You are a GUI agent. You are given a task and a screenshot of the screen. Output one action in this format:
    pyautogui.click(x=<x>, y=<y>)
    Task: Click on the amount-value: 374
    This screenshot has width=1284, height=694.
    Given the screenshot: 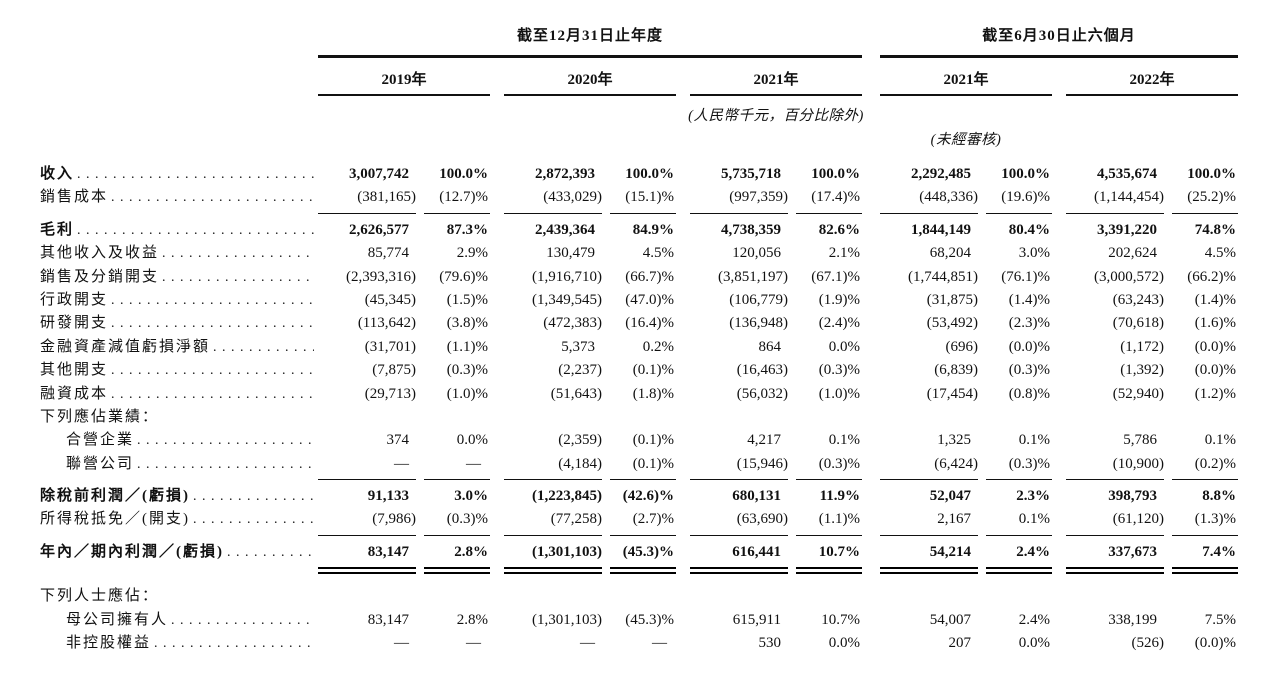 What is the action you would take?
    pyautogui.click(x=398, y=440)
    